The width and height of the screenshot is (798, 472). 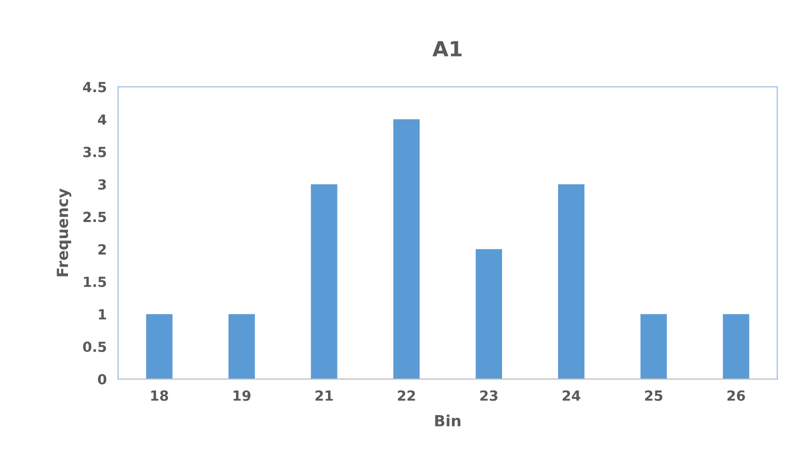 I want to click on y-tick-label: 1.5, so click(x=95, y=282).